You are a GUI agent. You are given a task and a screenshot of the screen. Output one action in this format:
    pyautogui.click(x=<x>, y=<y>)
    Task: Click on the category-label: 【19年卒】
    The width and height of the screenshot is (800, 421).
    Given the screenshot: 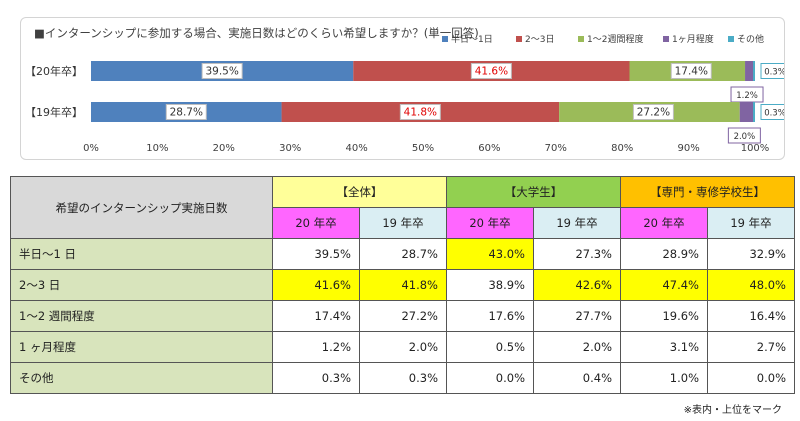 What is the action you would take?
    pyautogui.click(x=54, y=112)
    